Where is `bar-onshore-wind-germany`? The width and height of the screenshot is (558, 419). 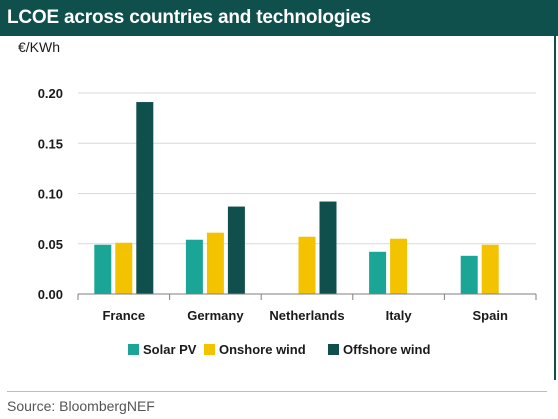
bar-onshore-wind-germany is located at coordinates (215, 263).